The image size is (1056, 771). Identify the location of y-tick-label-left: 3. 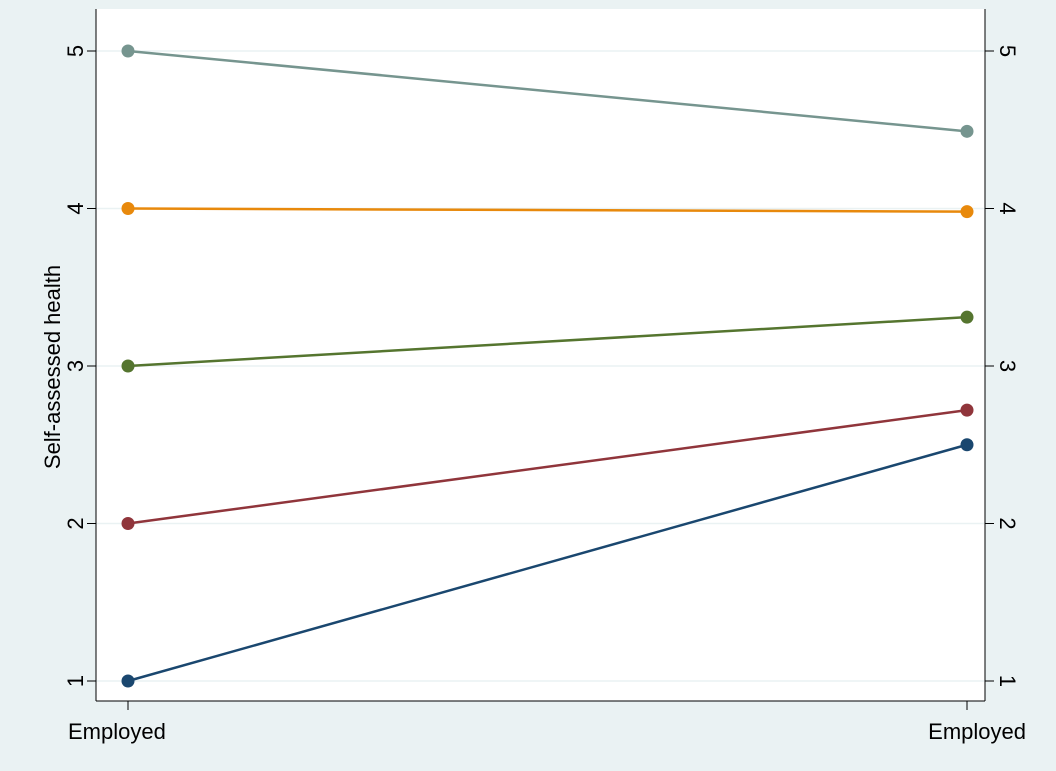
(75, 366).